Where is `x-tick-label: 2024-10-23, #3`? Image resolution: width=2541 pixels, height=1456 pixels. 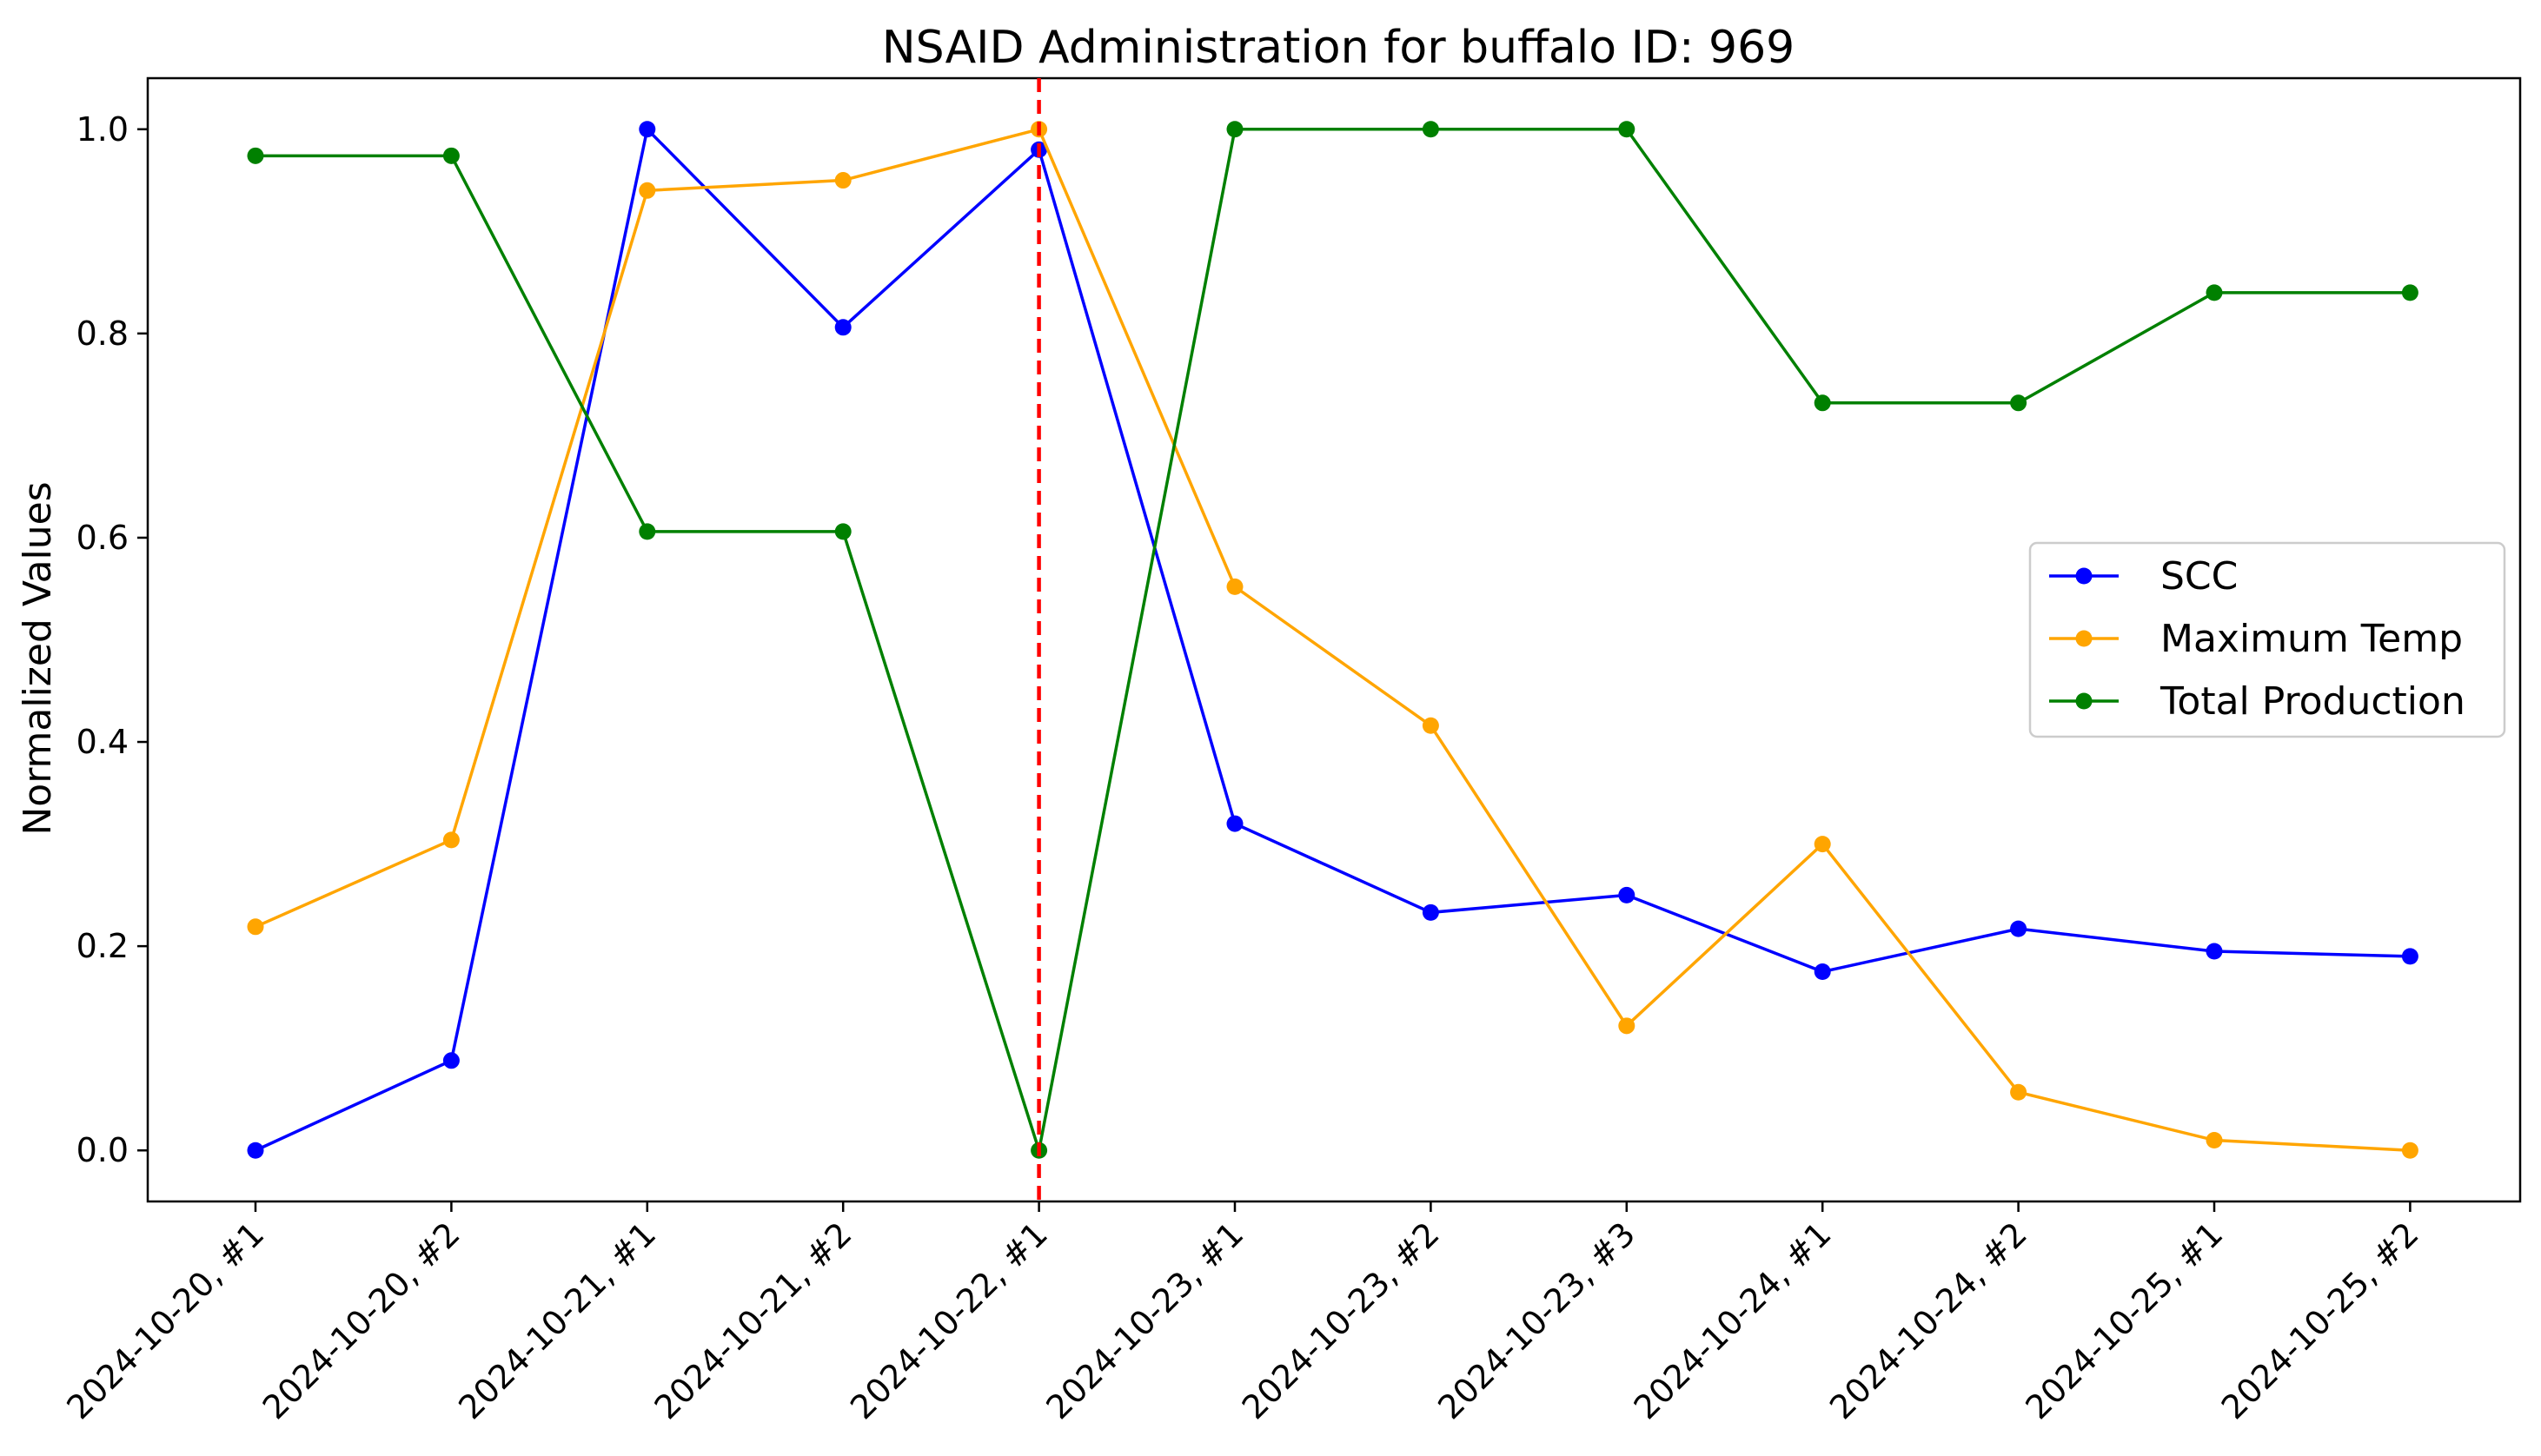 x-tick-label: 2024-10-23, #3 is located at coordinates (1536, 1320).